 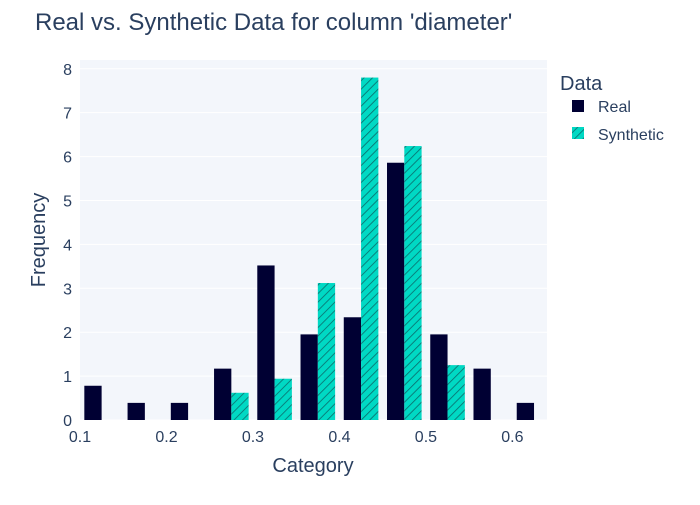 I want to click on y-axis-ticks: 0 1 2 3 4 5 6 7 8, so click(x=67, y=246).